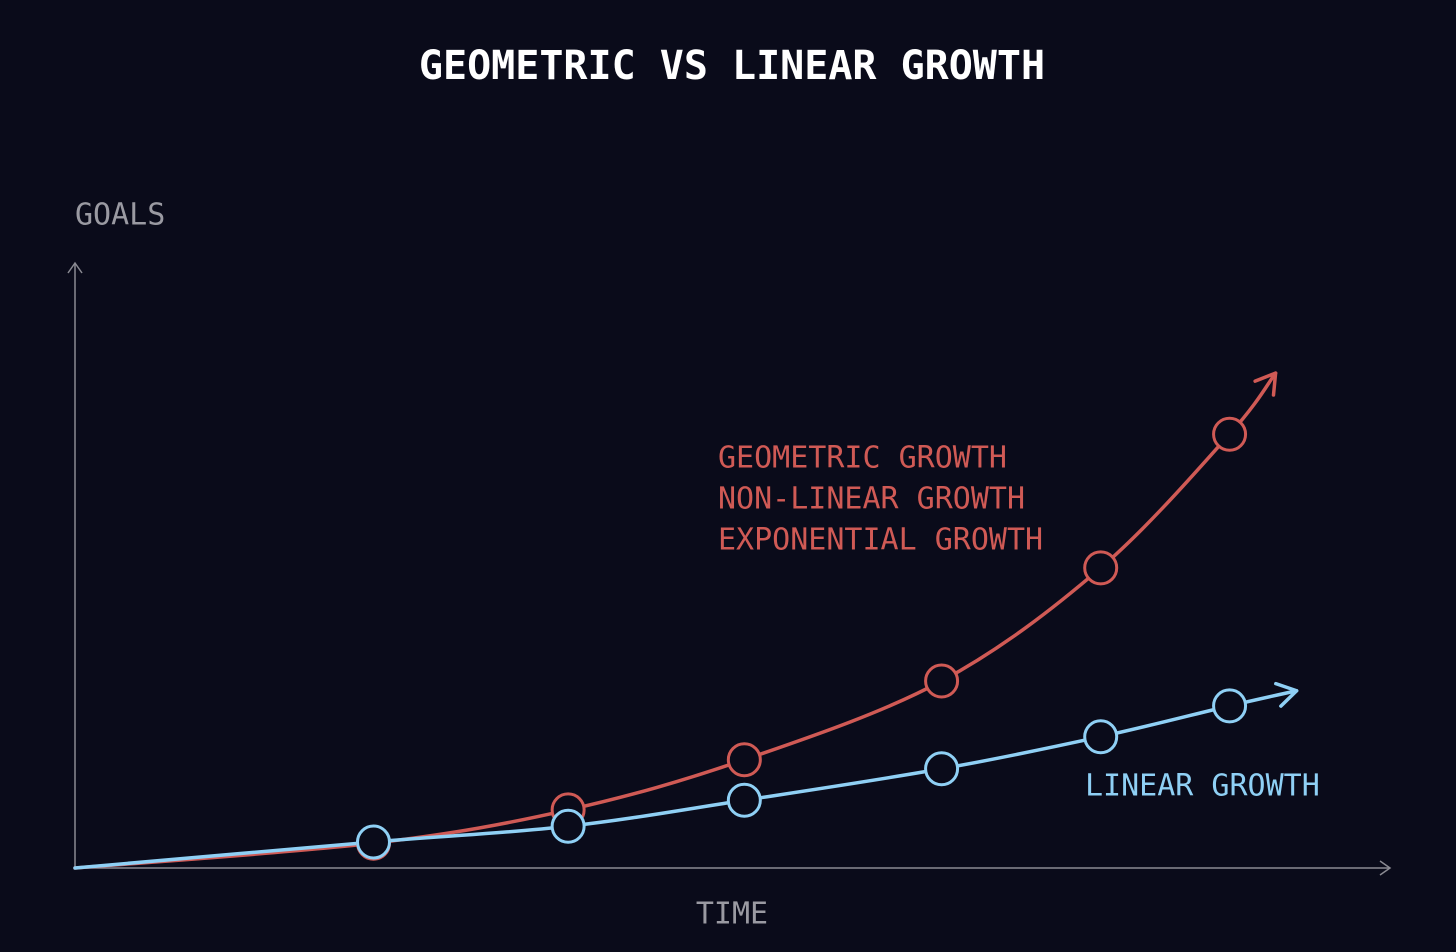 Image resolution: width=1456 pixels, height=952 pixels. What do you see at coordinates (732, 914) in the screenshot?
I see `x-axis-label: TIME` at bounding box center [732, 914].